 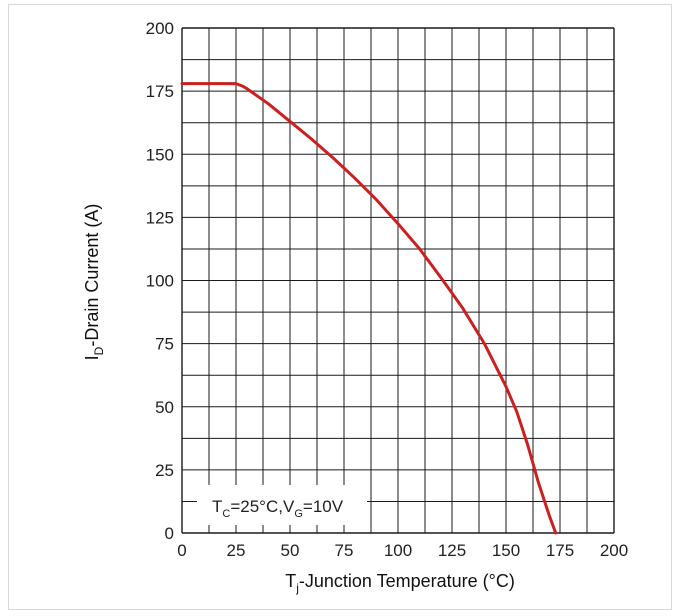 What do you see at coordinates (160, 154) in the screenshot?
I see `y-tick-label: 150` at bounding box center [160, 154].